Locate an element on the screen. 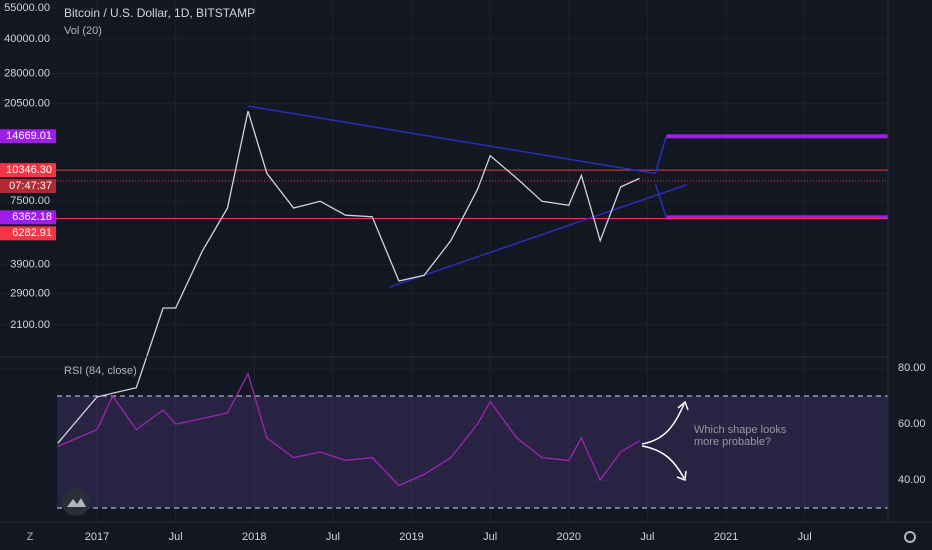  x-tick-label: 2017 is located at coordinates (97, 537).